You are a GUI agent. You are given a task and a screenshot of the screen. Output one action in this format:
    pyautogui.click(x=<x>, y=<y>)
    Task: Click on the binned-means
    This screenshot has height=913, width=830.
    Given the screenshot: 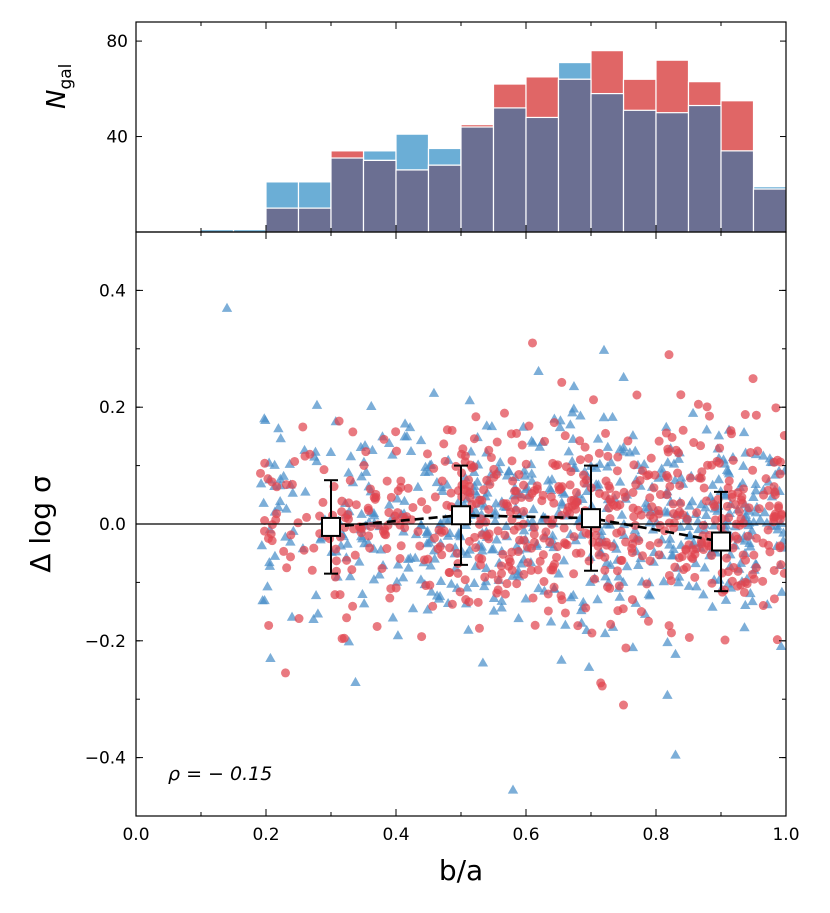 What is the action you would take?
    pyautogui.click(x=526, y=528)
    